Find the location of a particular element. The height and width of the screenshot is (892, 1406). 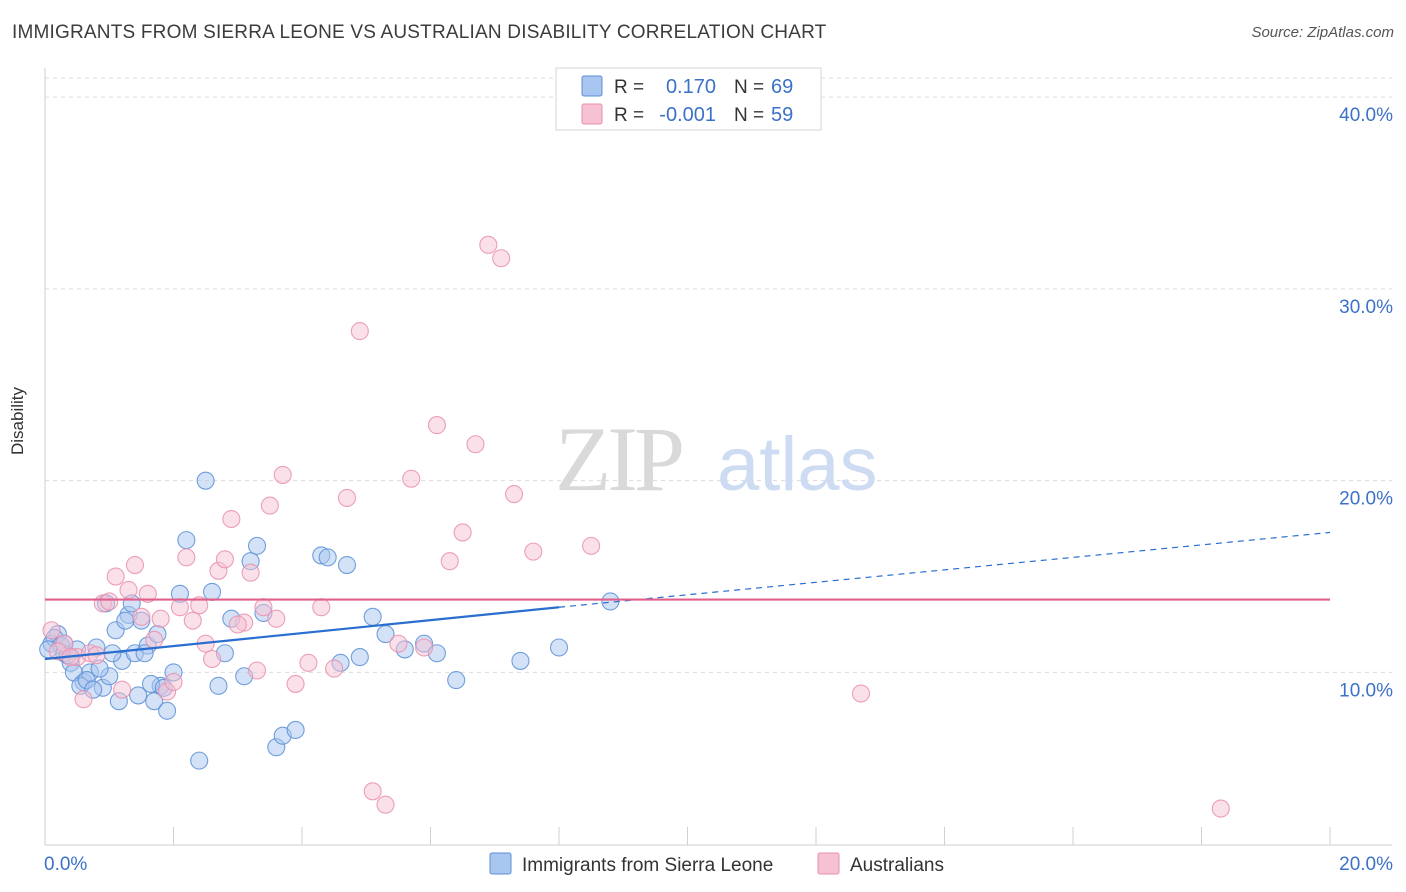

bottom-legend-swatch-pink is located at coordinates (828, 863).